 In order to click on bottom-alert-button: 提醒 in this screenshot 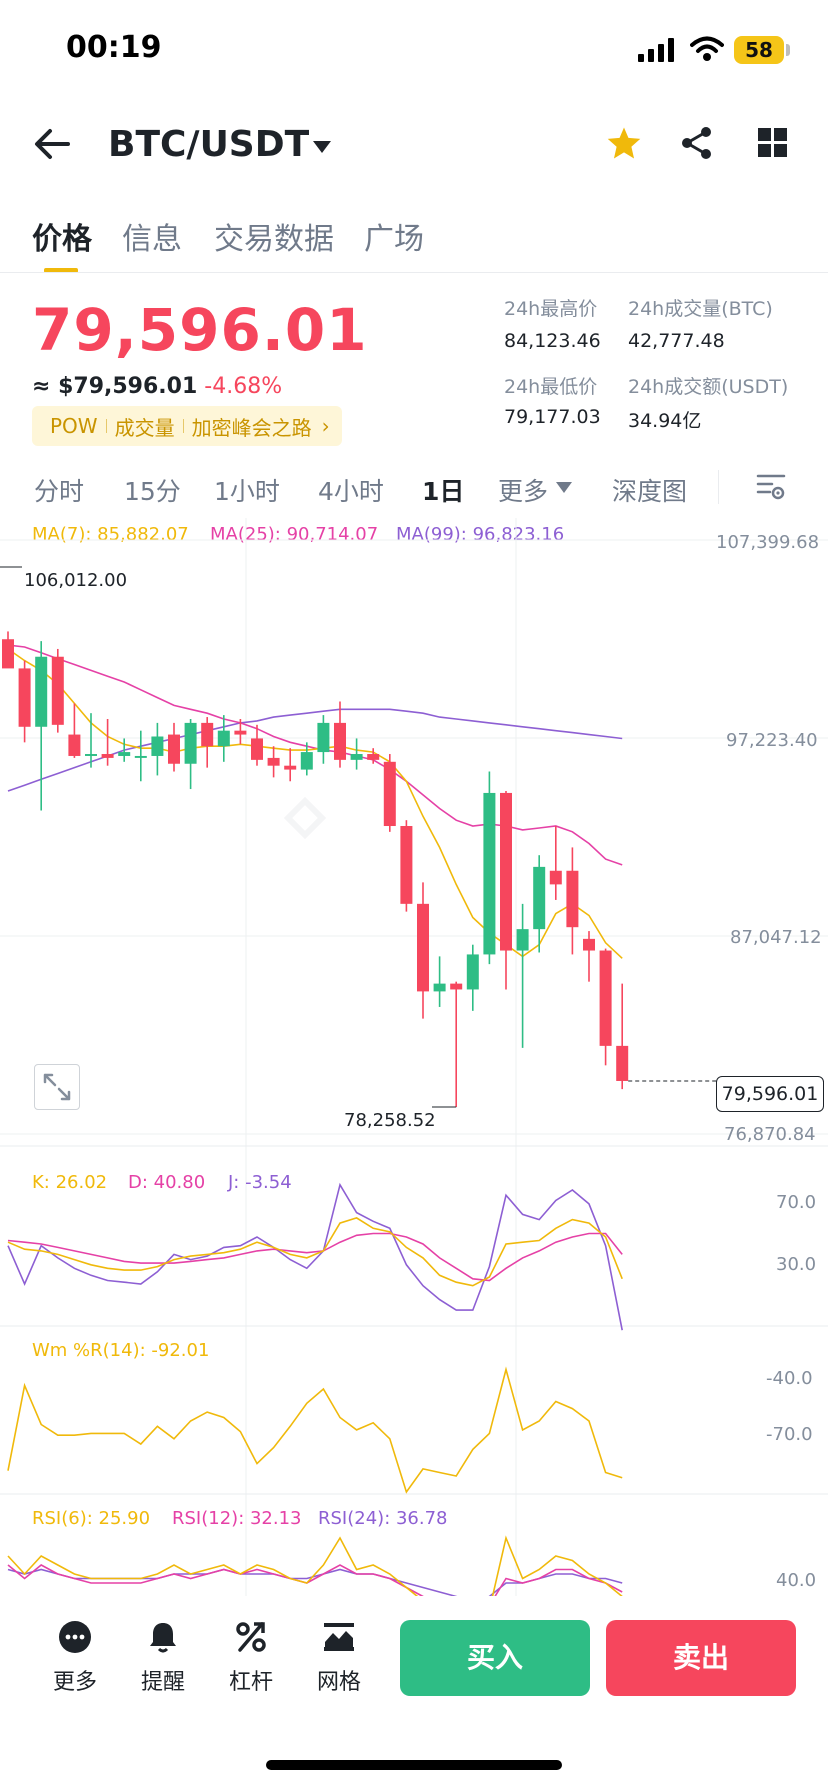, I will do `click(163, 1658)`.